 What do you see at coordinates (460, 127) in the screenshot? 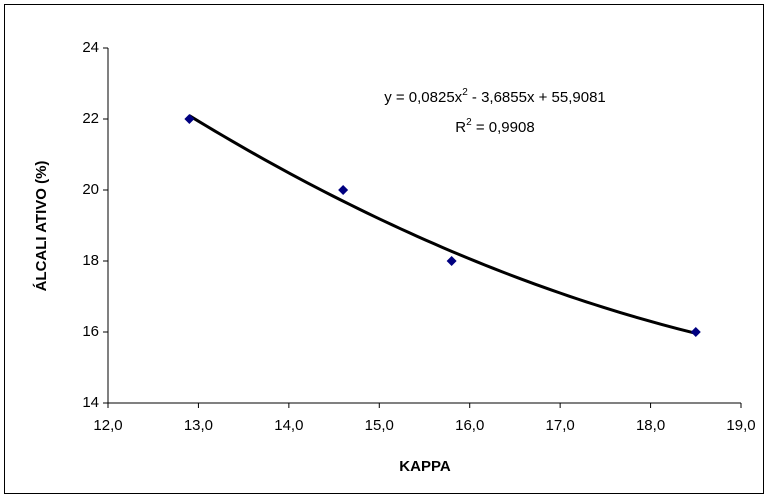
I see `trend-r-squared-part: R` at bounding box center [460, 127].